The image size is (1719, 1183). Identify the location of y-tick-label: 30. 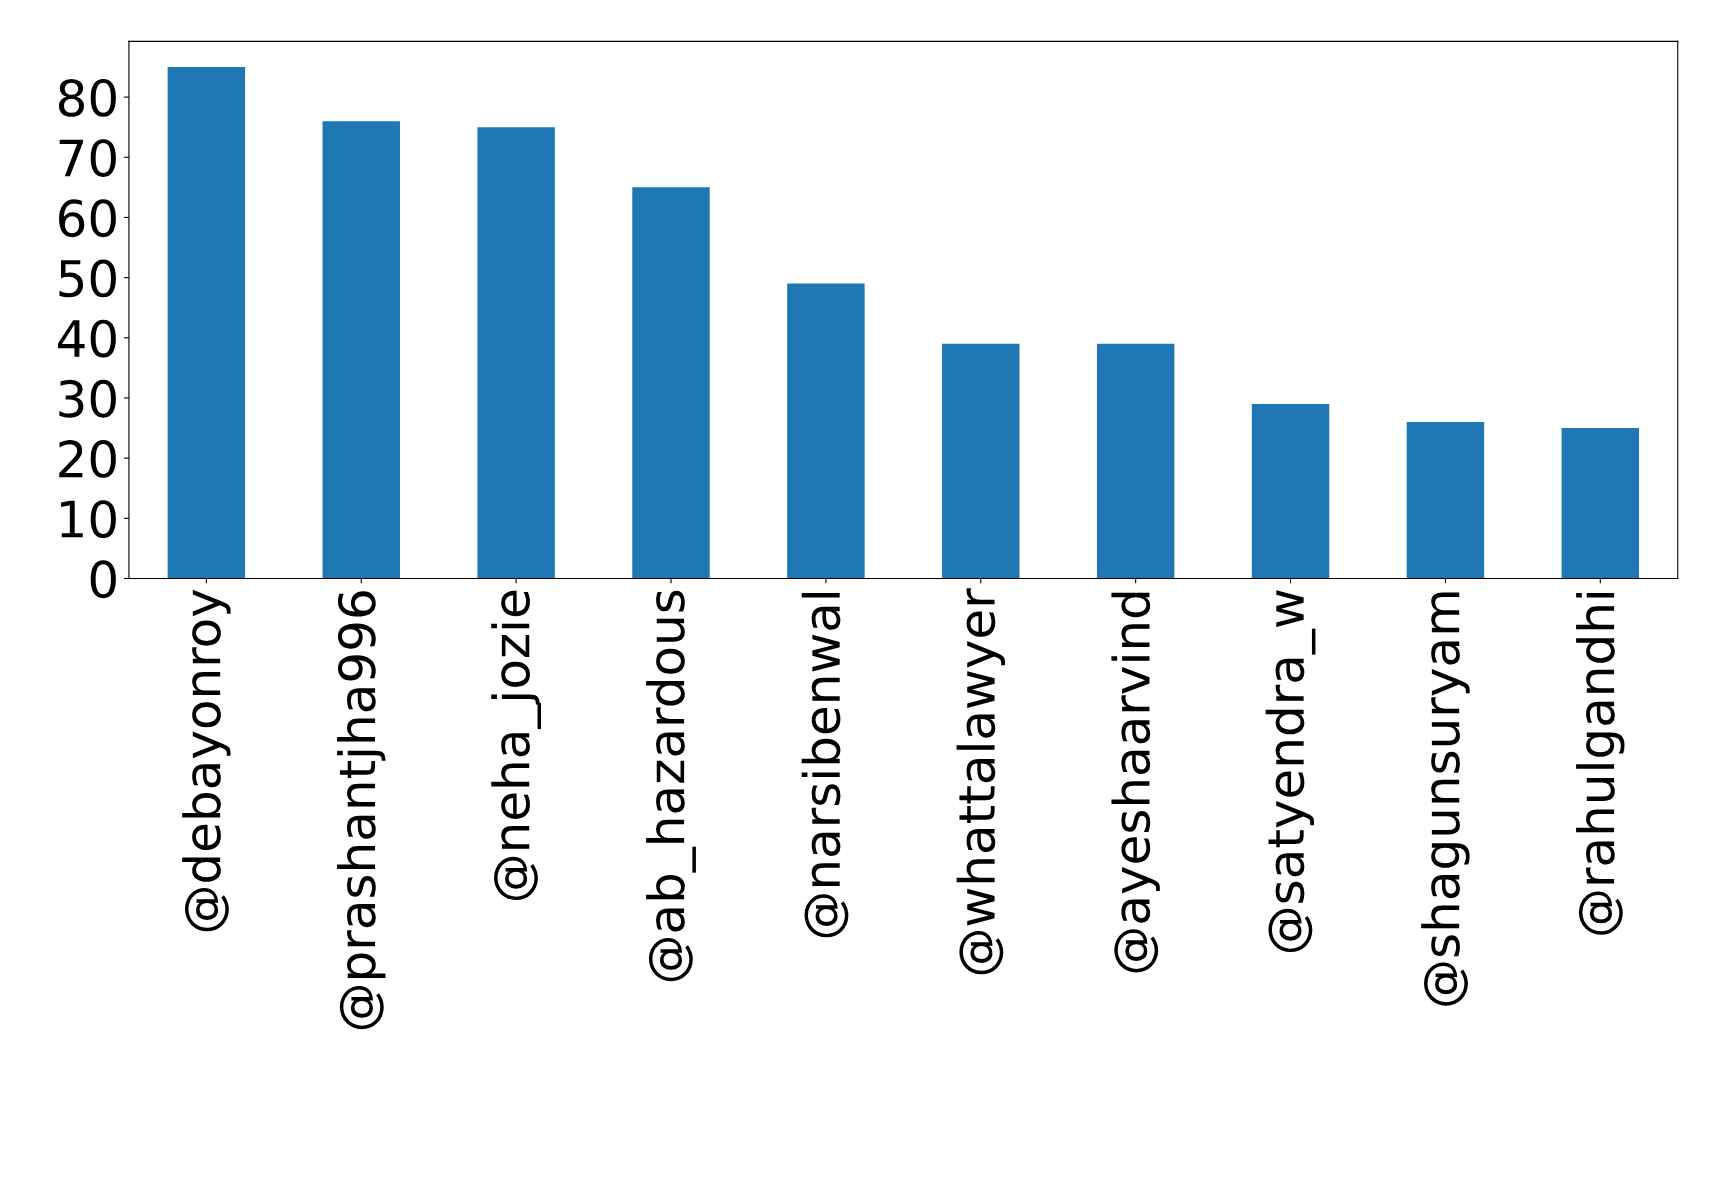
(87, 398).